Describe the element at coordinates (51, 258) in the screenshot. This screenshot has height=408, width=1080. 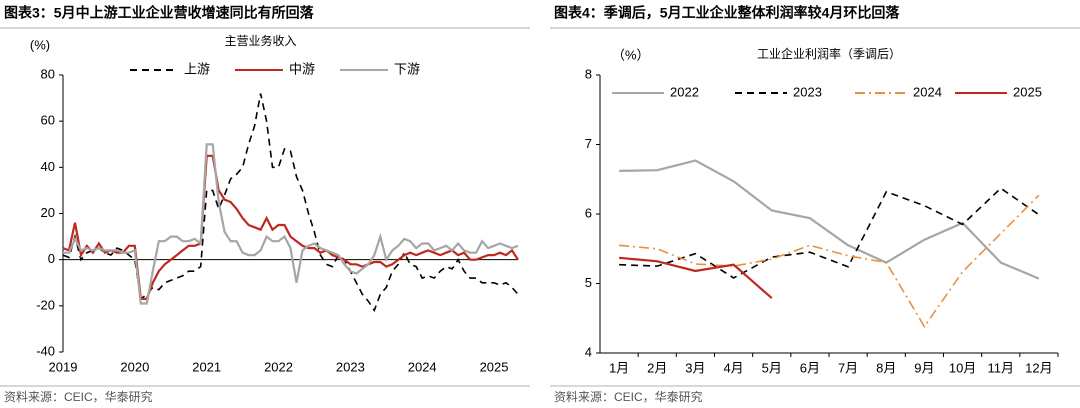
I see `y-tick-label: 0` at that location.